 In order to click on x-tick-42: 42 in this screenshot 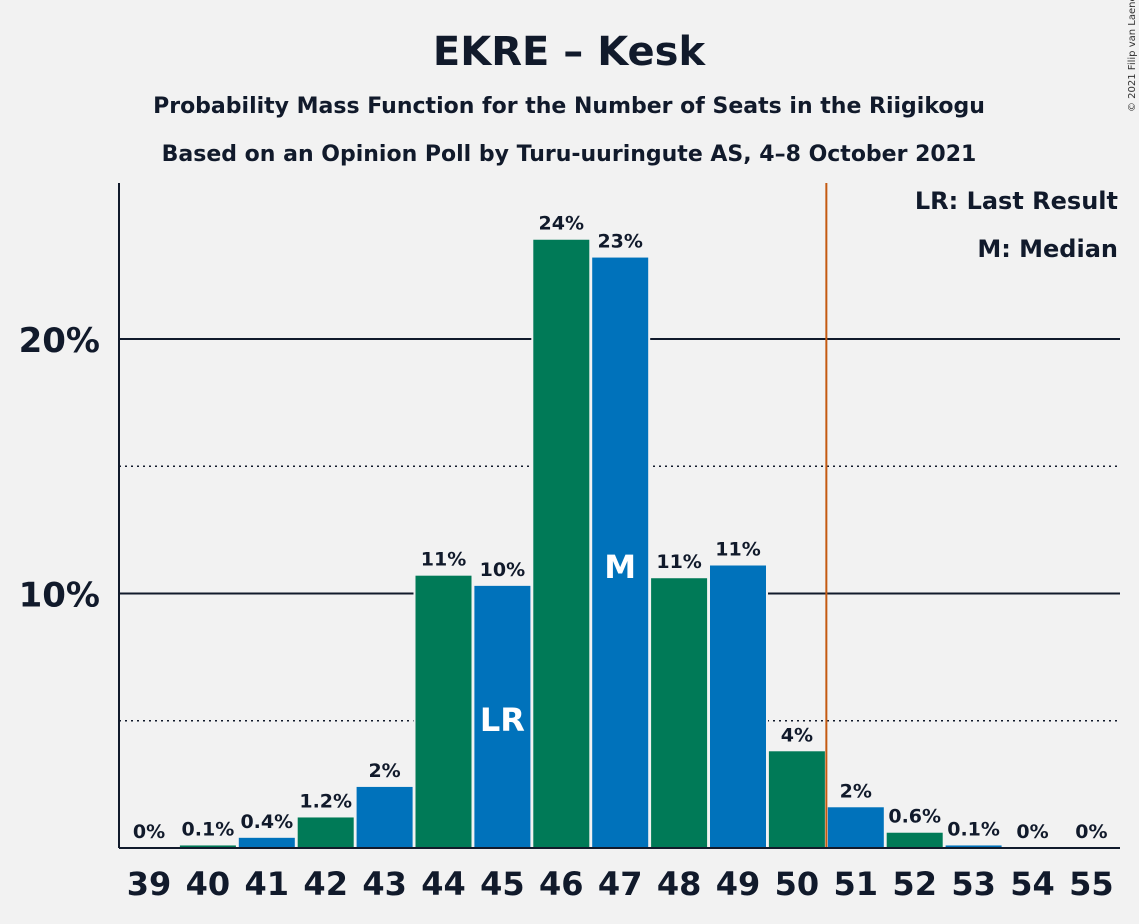, I will do `click(325, 884)`.